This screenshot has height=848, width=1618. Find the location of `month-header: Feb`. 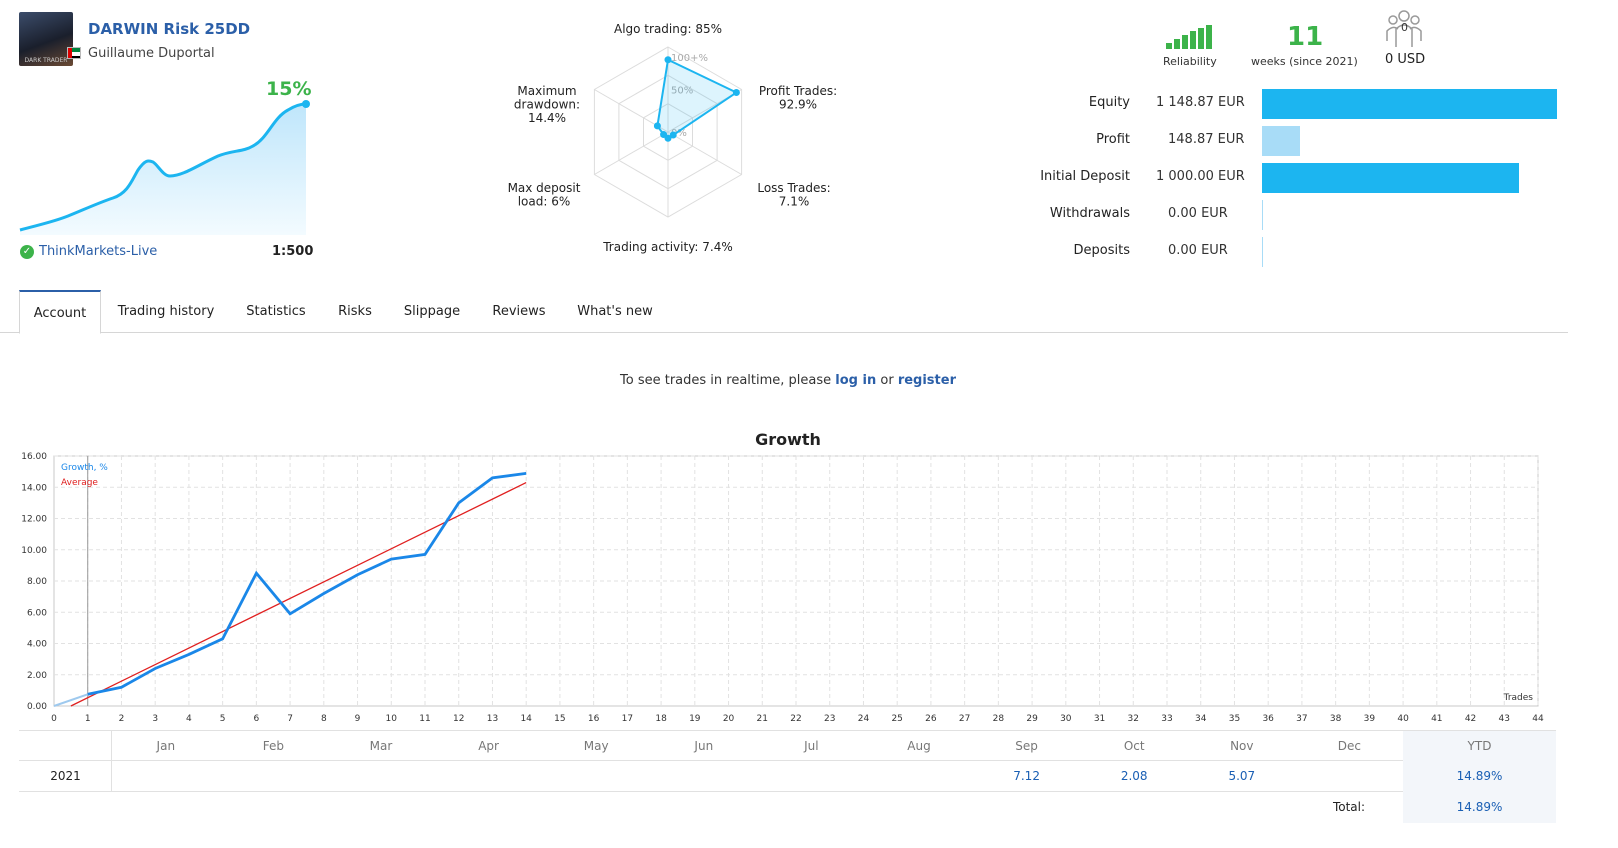

month-header: Feb is located at coordinates (273, 746).